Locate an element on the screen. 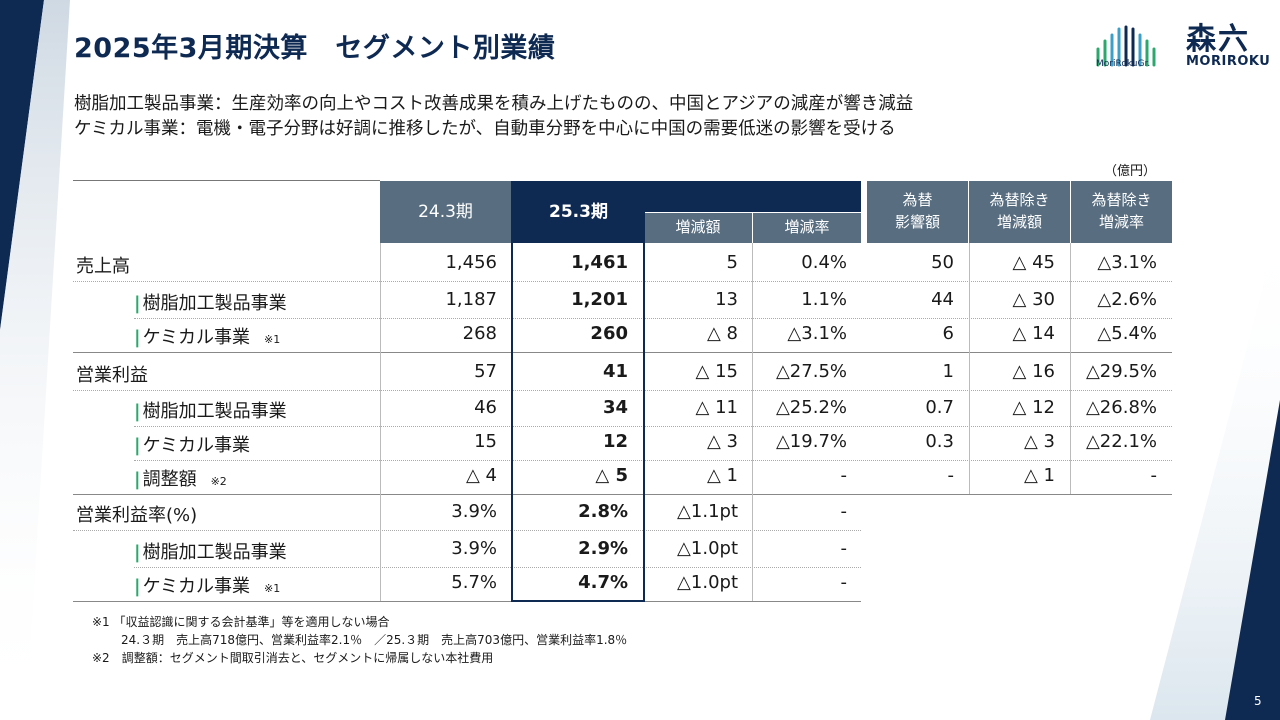 The height and width of the screenshot is (720, 1280). cell-exd: △ 30 is located at coordinates (1033, 299).